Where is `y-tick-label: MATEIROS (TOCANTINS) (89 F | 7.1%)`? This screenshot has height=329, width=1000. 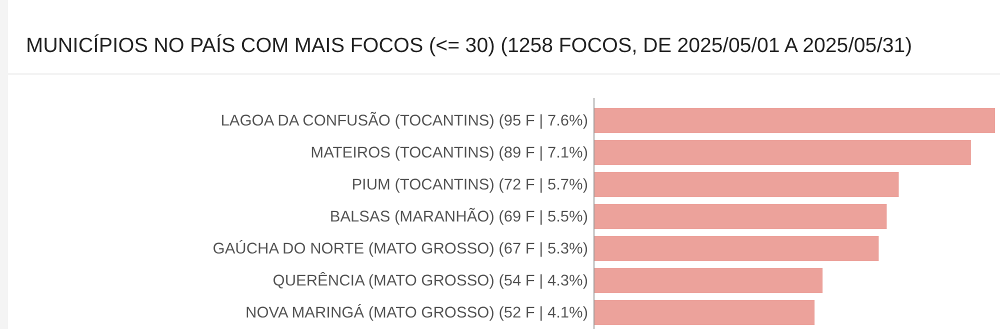
y-tick-label: MATEIROS (TOCANTINS) (89 F | 7.1%) is located at coordinates (449, 153).